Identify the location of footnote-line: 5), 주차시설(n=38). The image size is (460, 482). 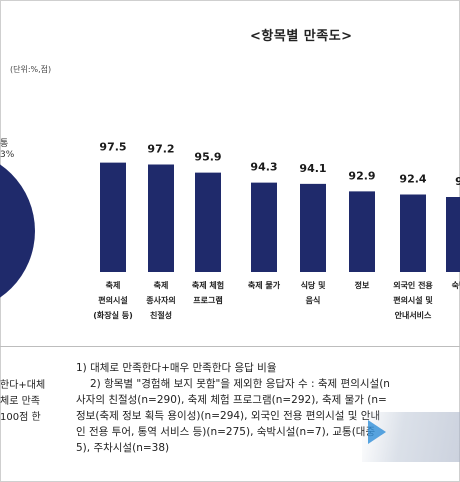
(123, 448).